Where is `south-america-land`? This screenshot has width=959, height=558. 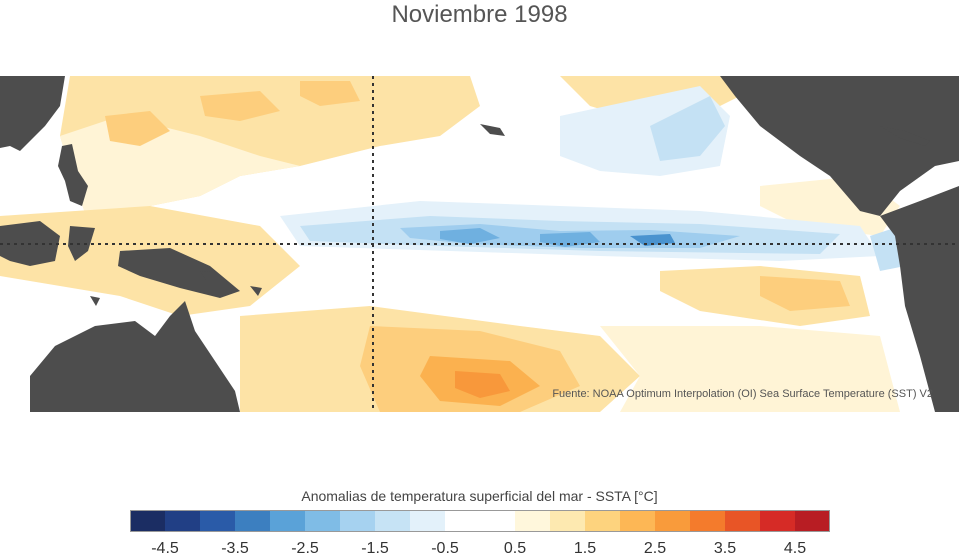 south-america-land is located at coordinates (919, 299).